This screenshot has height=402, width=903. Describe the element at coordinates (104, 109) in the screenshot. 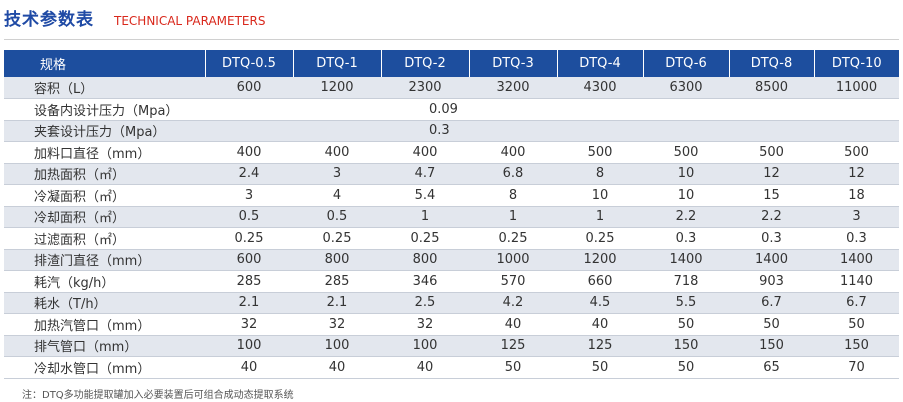

I see `row-label: 设备内设计压力（Mpa）` at that location.